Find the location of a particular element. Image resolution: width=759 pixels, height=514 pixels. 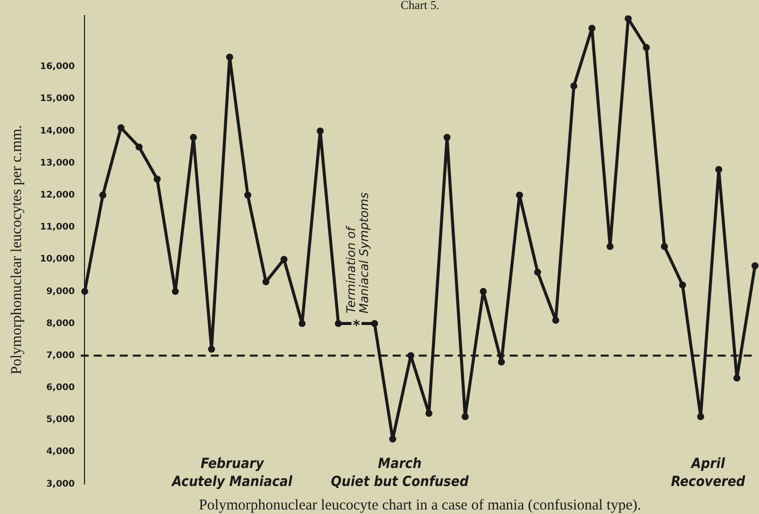

annotation: March Quiet but Confused is located at coordinates (400, 473).